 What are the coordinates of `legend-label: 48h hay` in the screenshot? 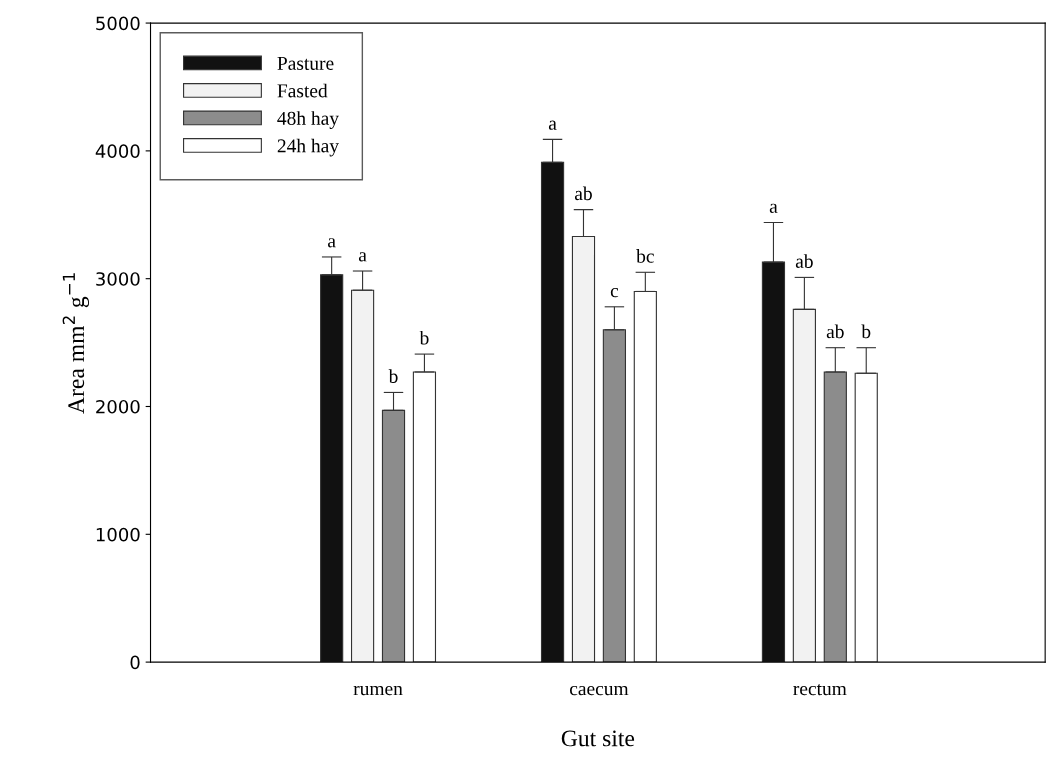 It's located at (308, 120).